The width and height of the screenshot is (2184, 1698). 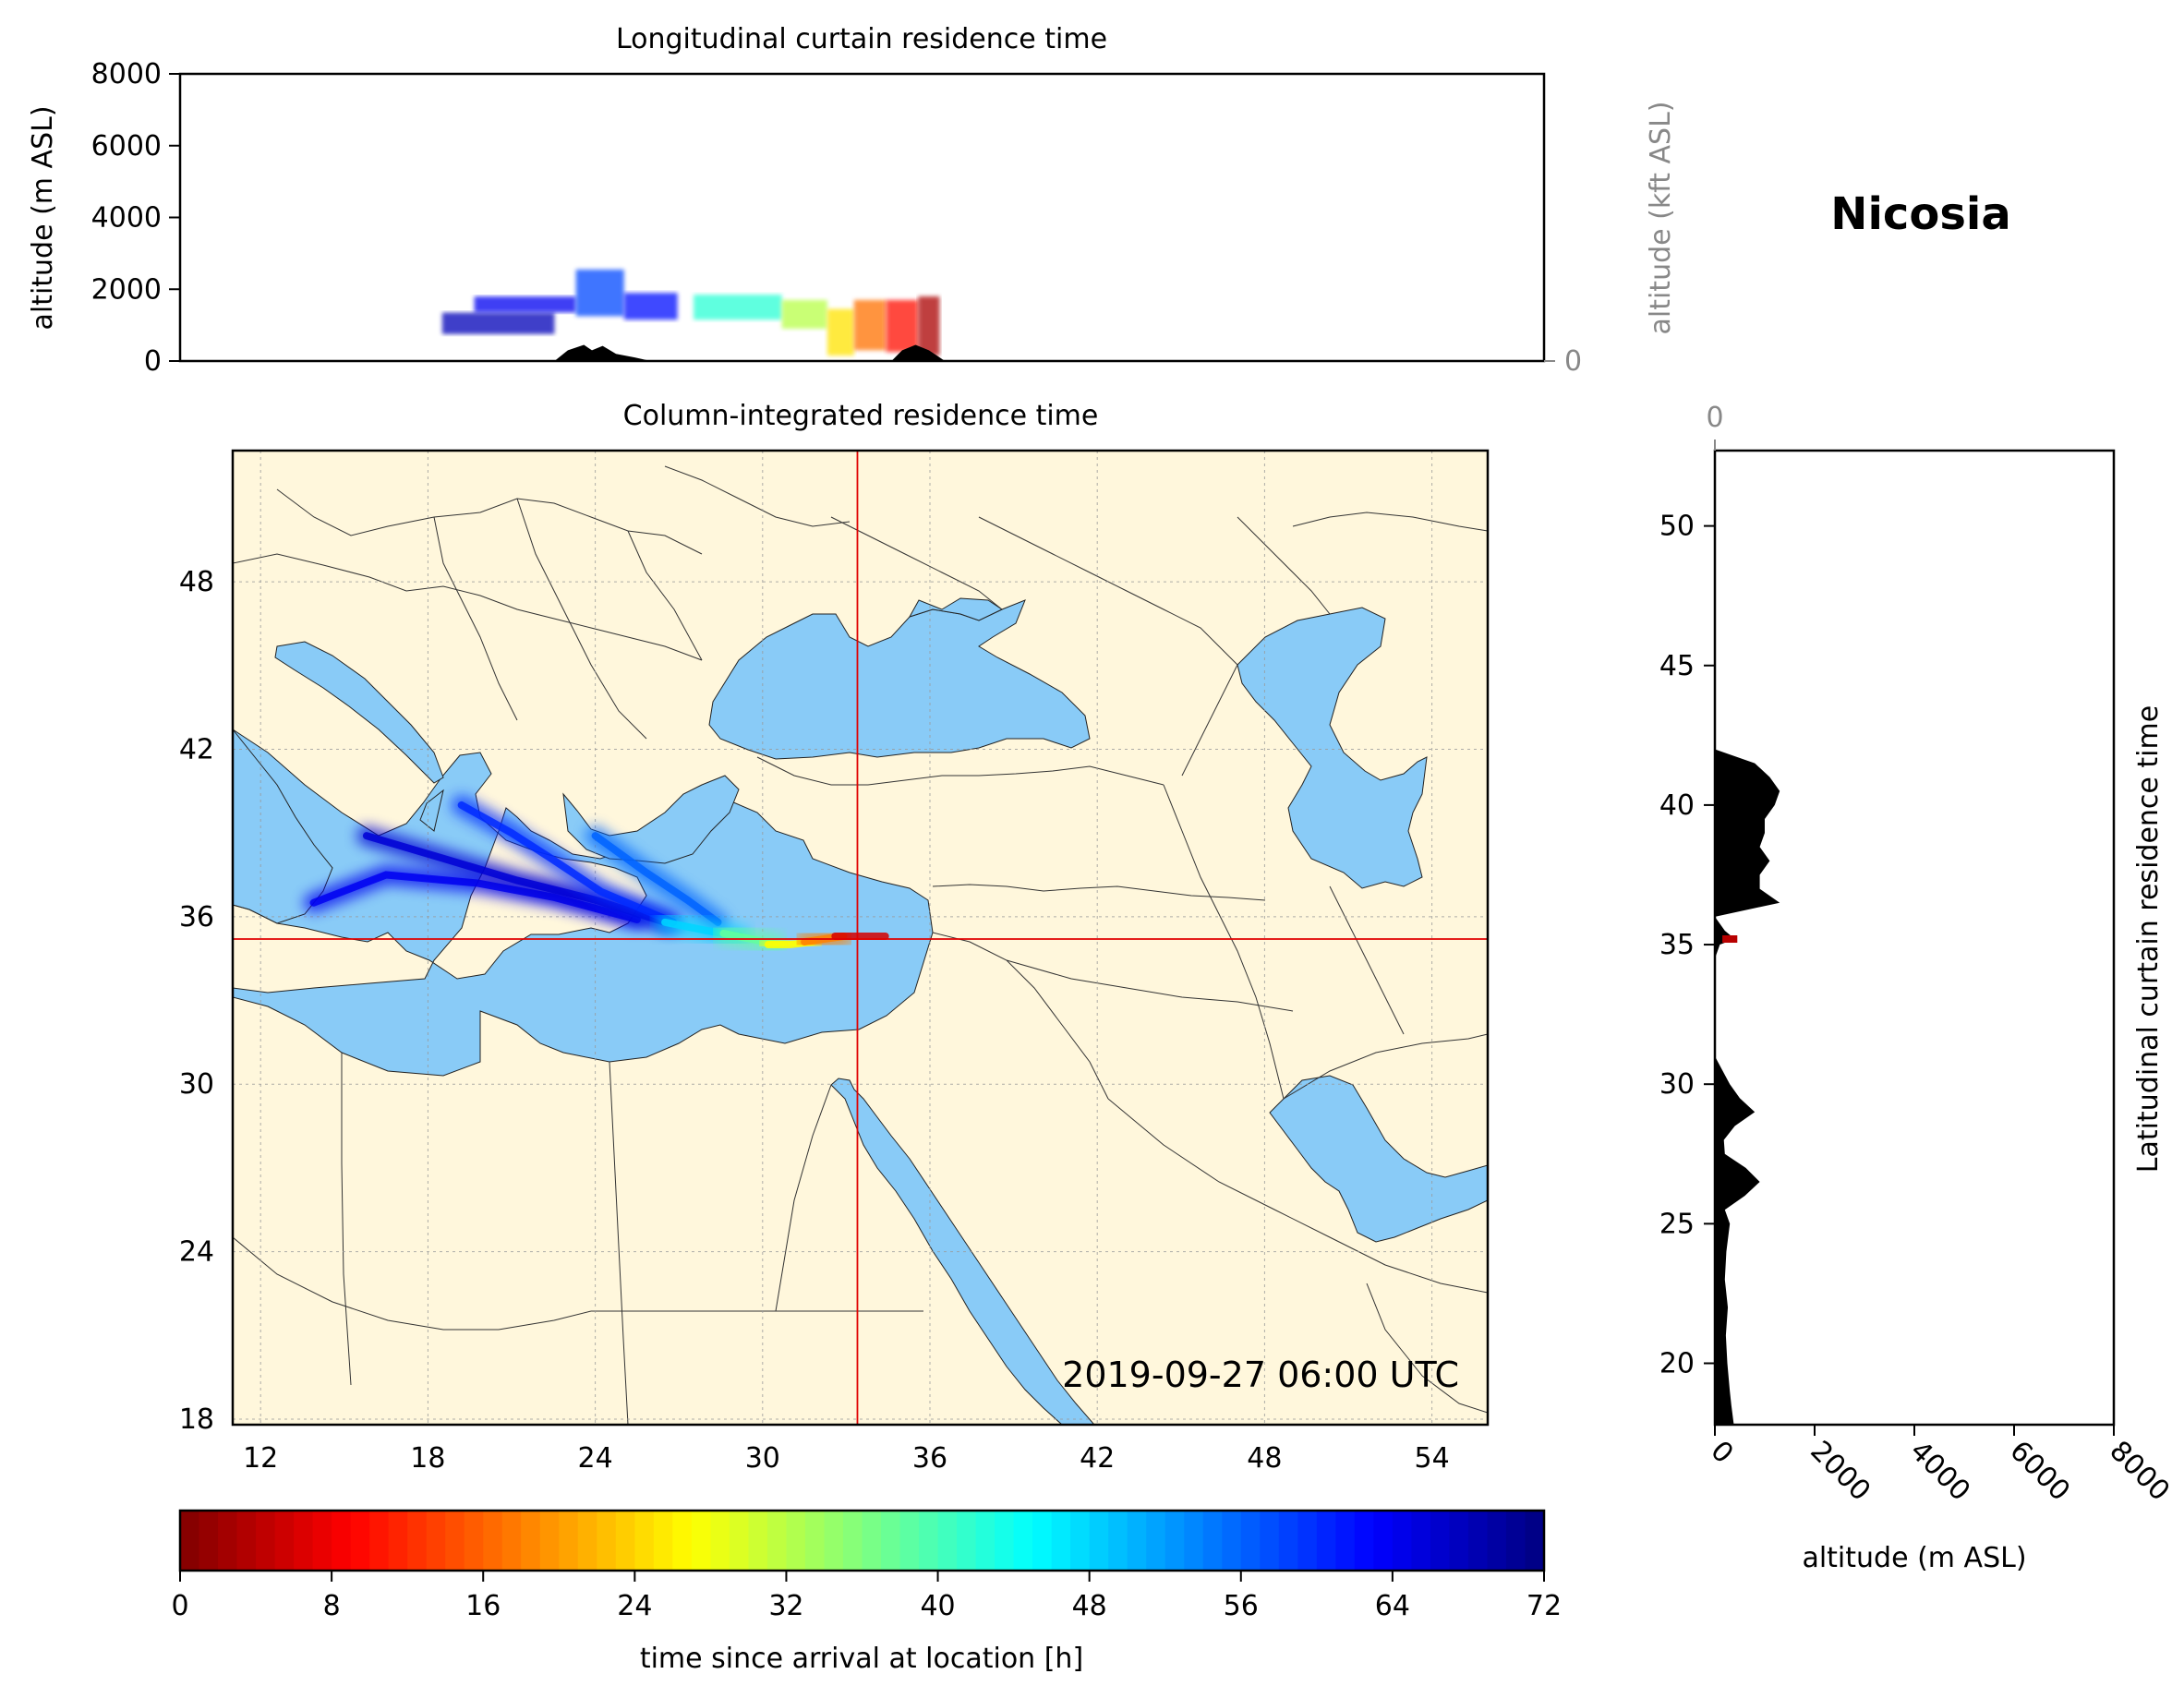 What do you see at coordinates (1914, 938) in the screenshot?
I see `latitudinal-plot-frame` at bounding box center [1914, 938].